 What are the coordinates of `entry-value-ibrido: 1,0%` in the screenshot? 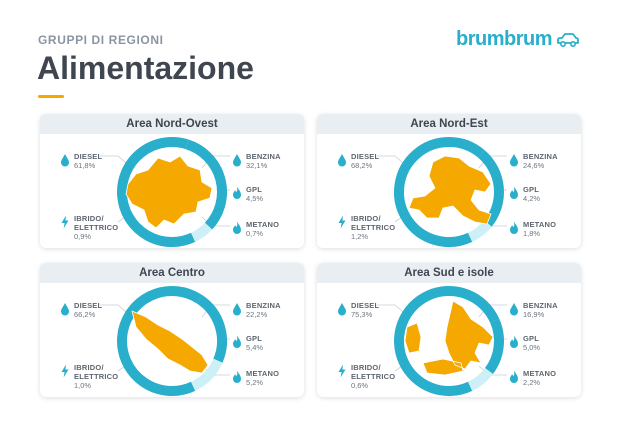 It's located at (83, 385).